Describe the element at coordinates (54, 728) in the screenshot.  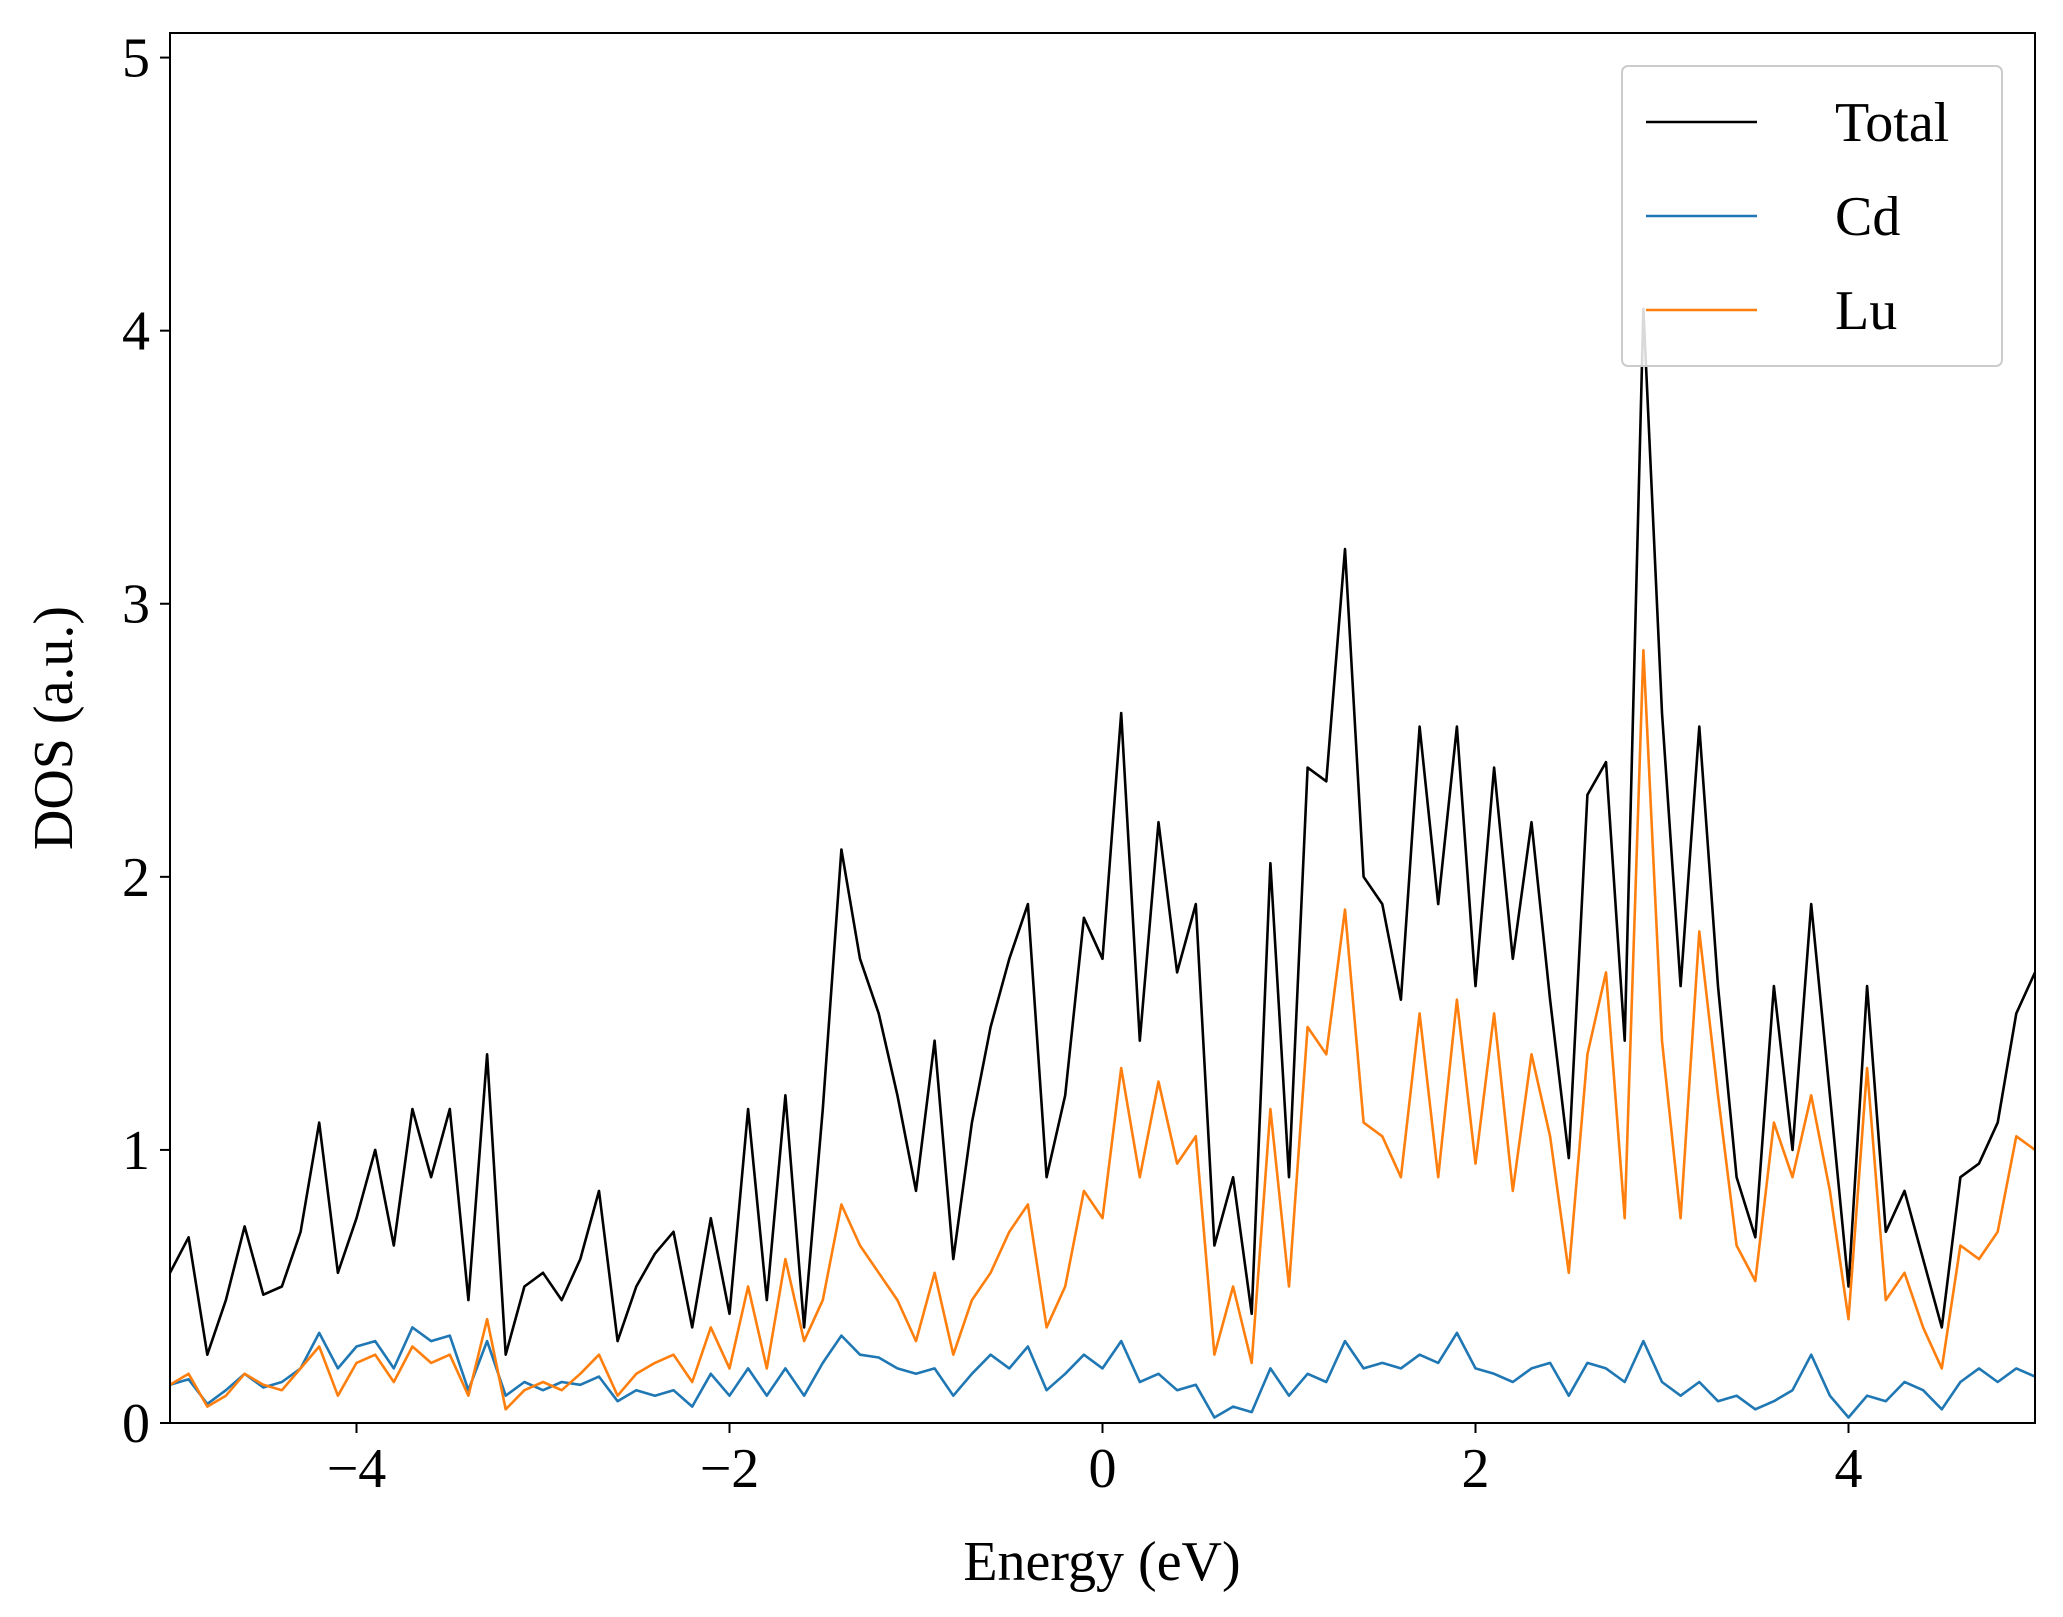
I see `y-axis-label: DOS (a.u.)` at that location.